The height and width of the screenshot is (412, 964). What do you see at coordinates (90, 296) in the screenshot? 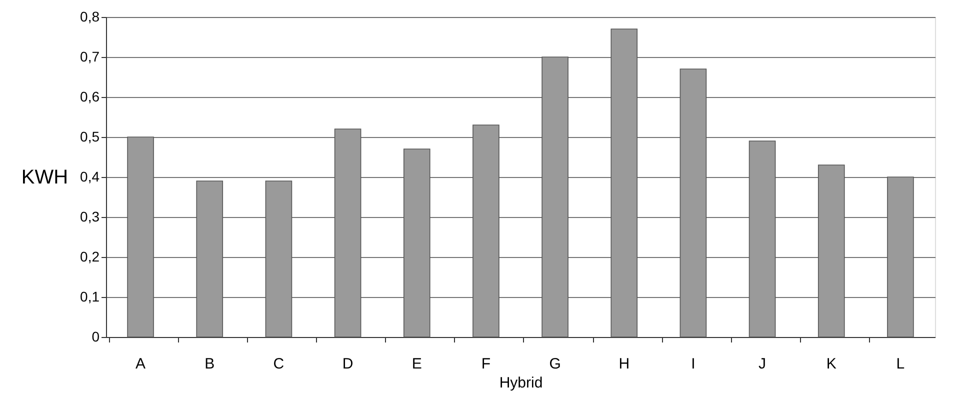
I see `y-tick-label: 0,1` at bounding box center [90, 296].